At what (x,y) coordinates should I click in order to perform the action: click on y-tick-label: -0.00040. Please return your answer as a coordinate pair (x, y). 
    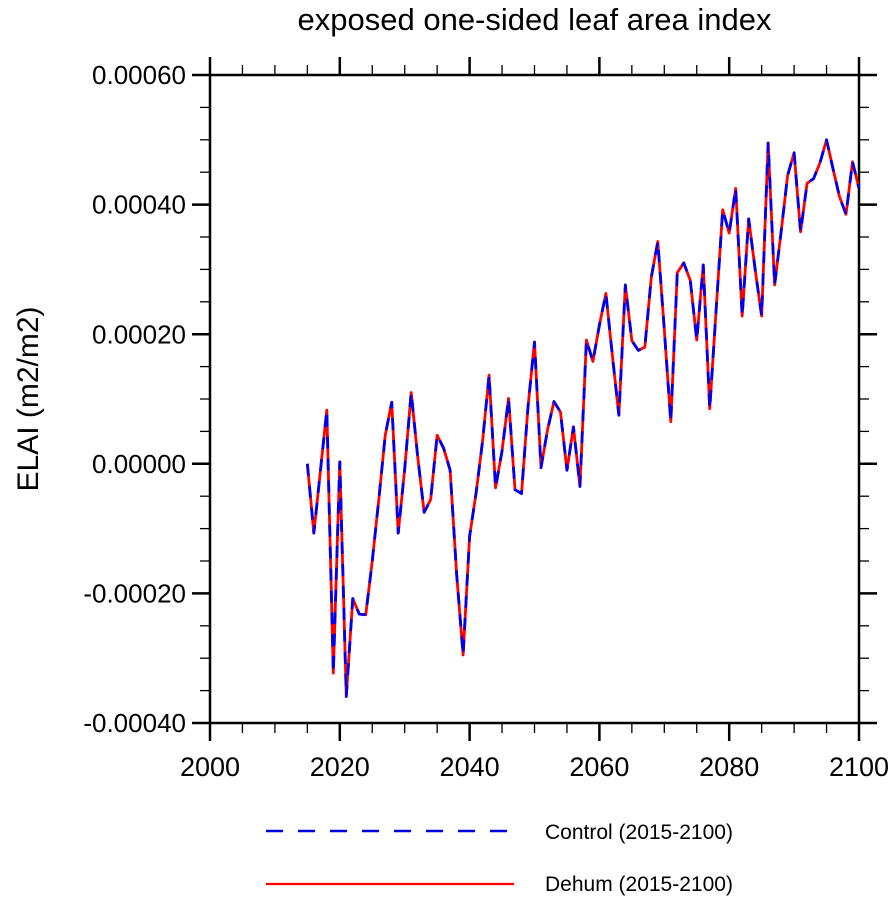
    Looking at the image, I should click on (134, 723).